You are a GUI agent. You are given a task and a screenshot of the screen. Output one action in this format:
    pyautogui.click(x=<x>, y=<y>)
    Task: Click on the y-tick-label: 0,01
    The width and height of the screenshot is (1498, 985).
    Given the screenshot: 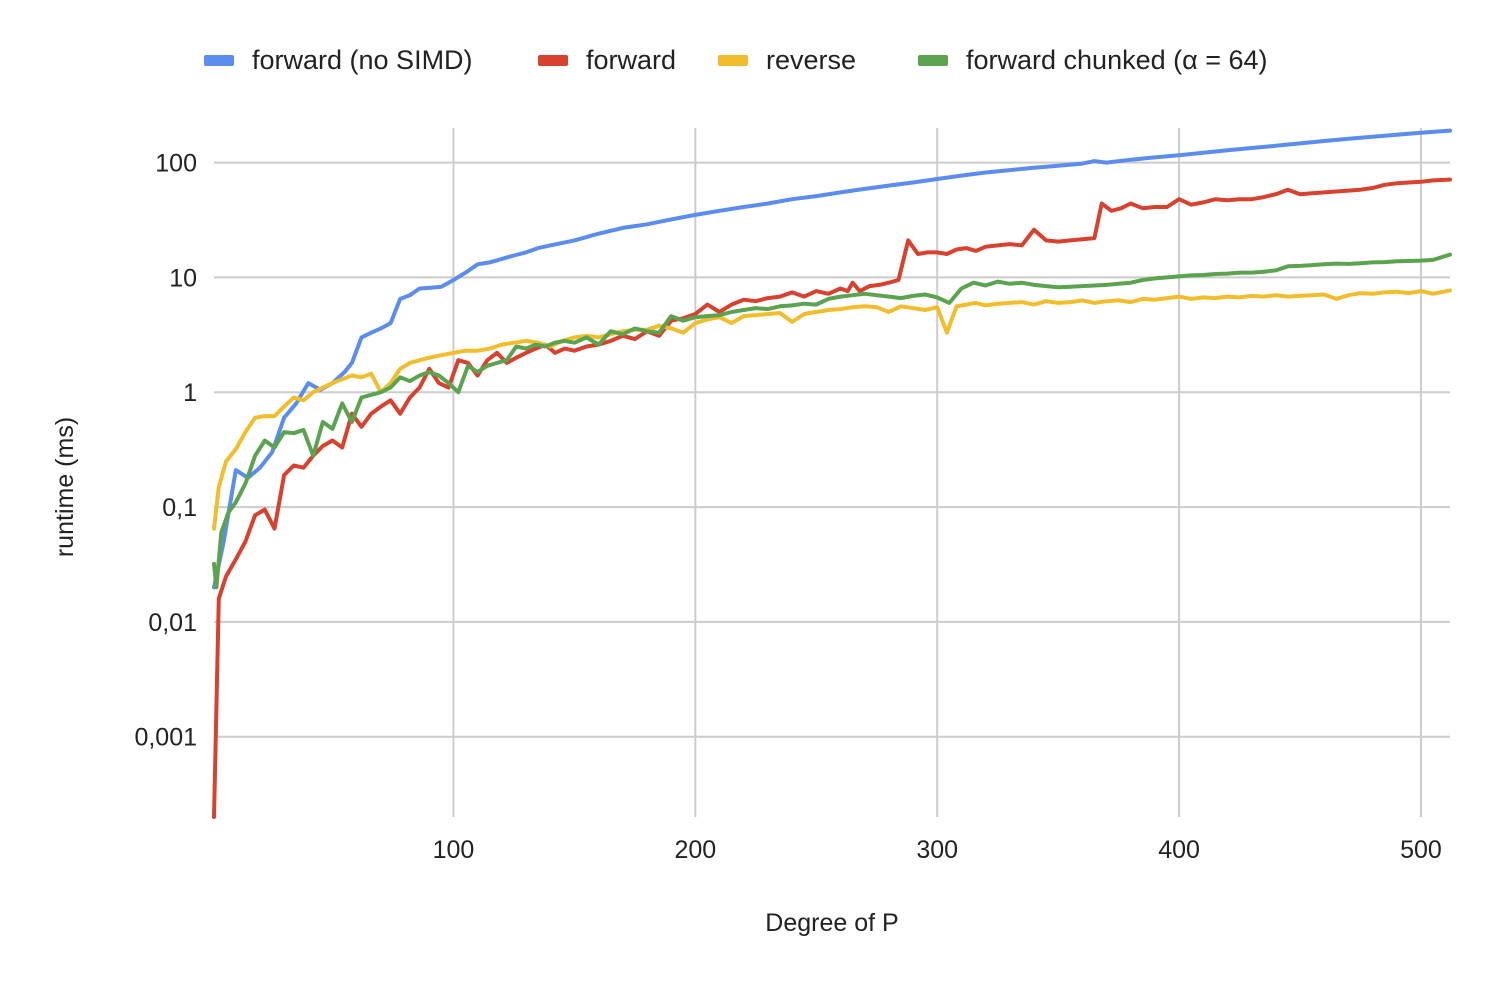 What is the action you would take?
    pyautogui.click(x=172, y=623)
    